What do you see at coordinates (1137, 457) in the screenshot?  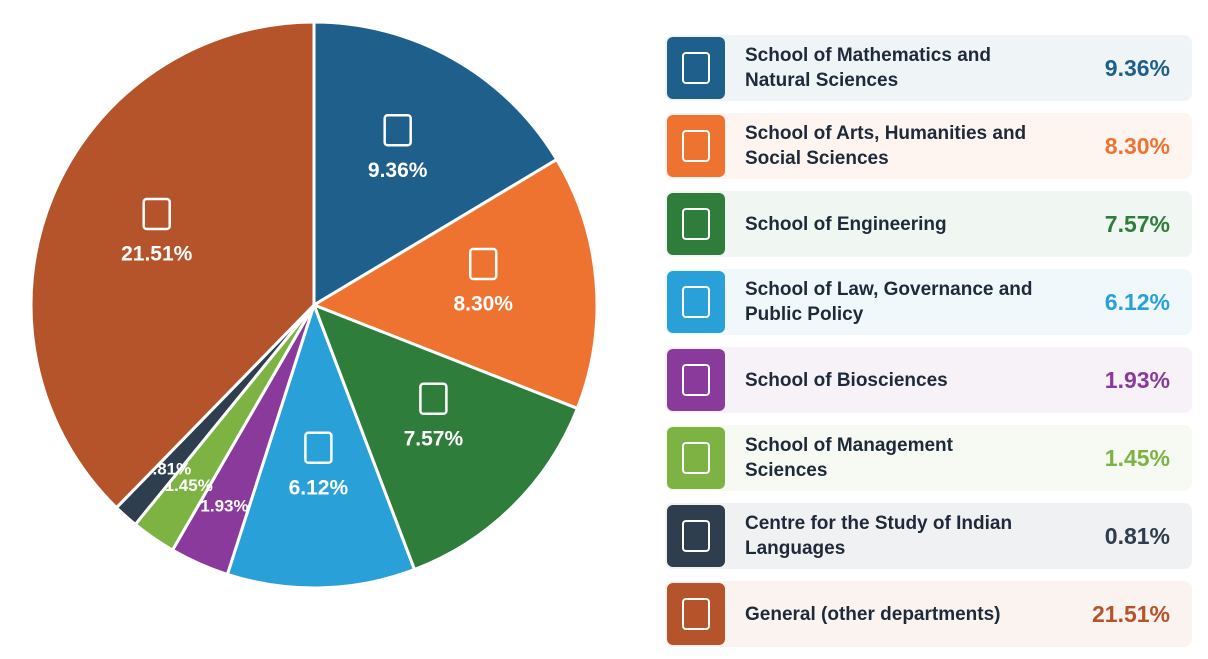 I see `legend-value: 1.45%` at bounding box center [1137, 457].